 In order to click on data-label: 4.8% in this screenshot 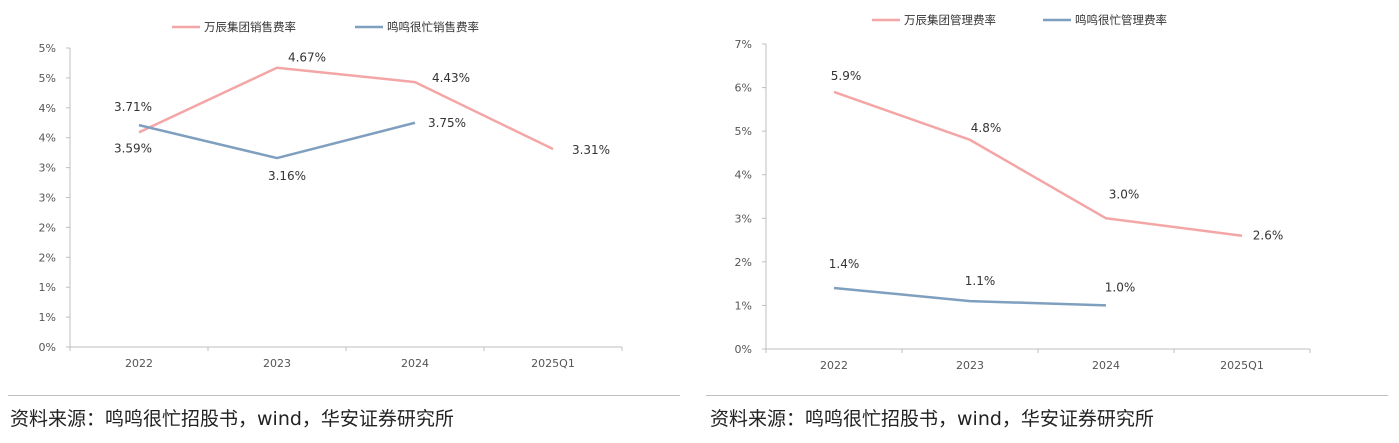, I will do `click(986, 128)`.